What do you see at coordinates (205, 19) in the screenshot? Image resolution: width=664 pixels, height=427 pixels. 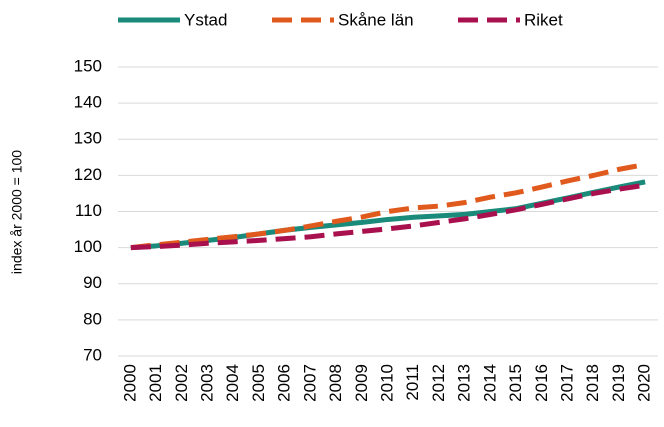 I see `legend-label: Ystad` at bounding box center [205, 19].